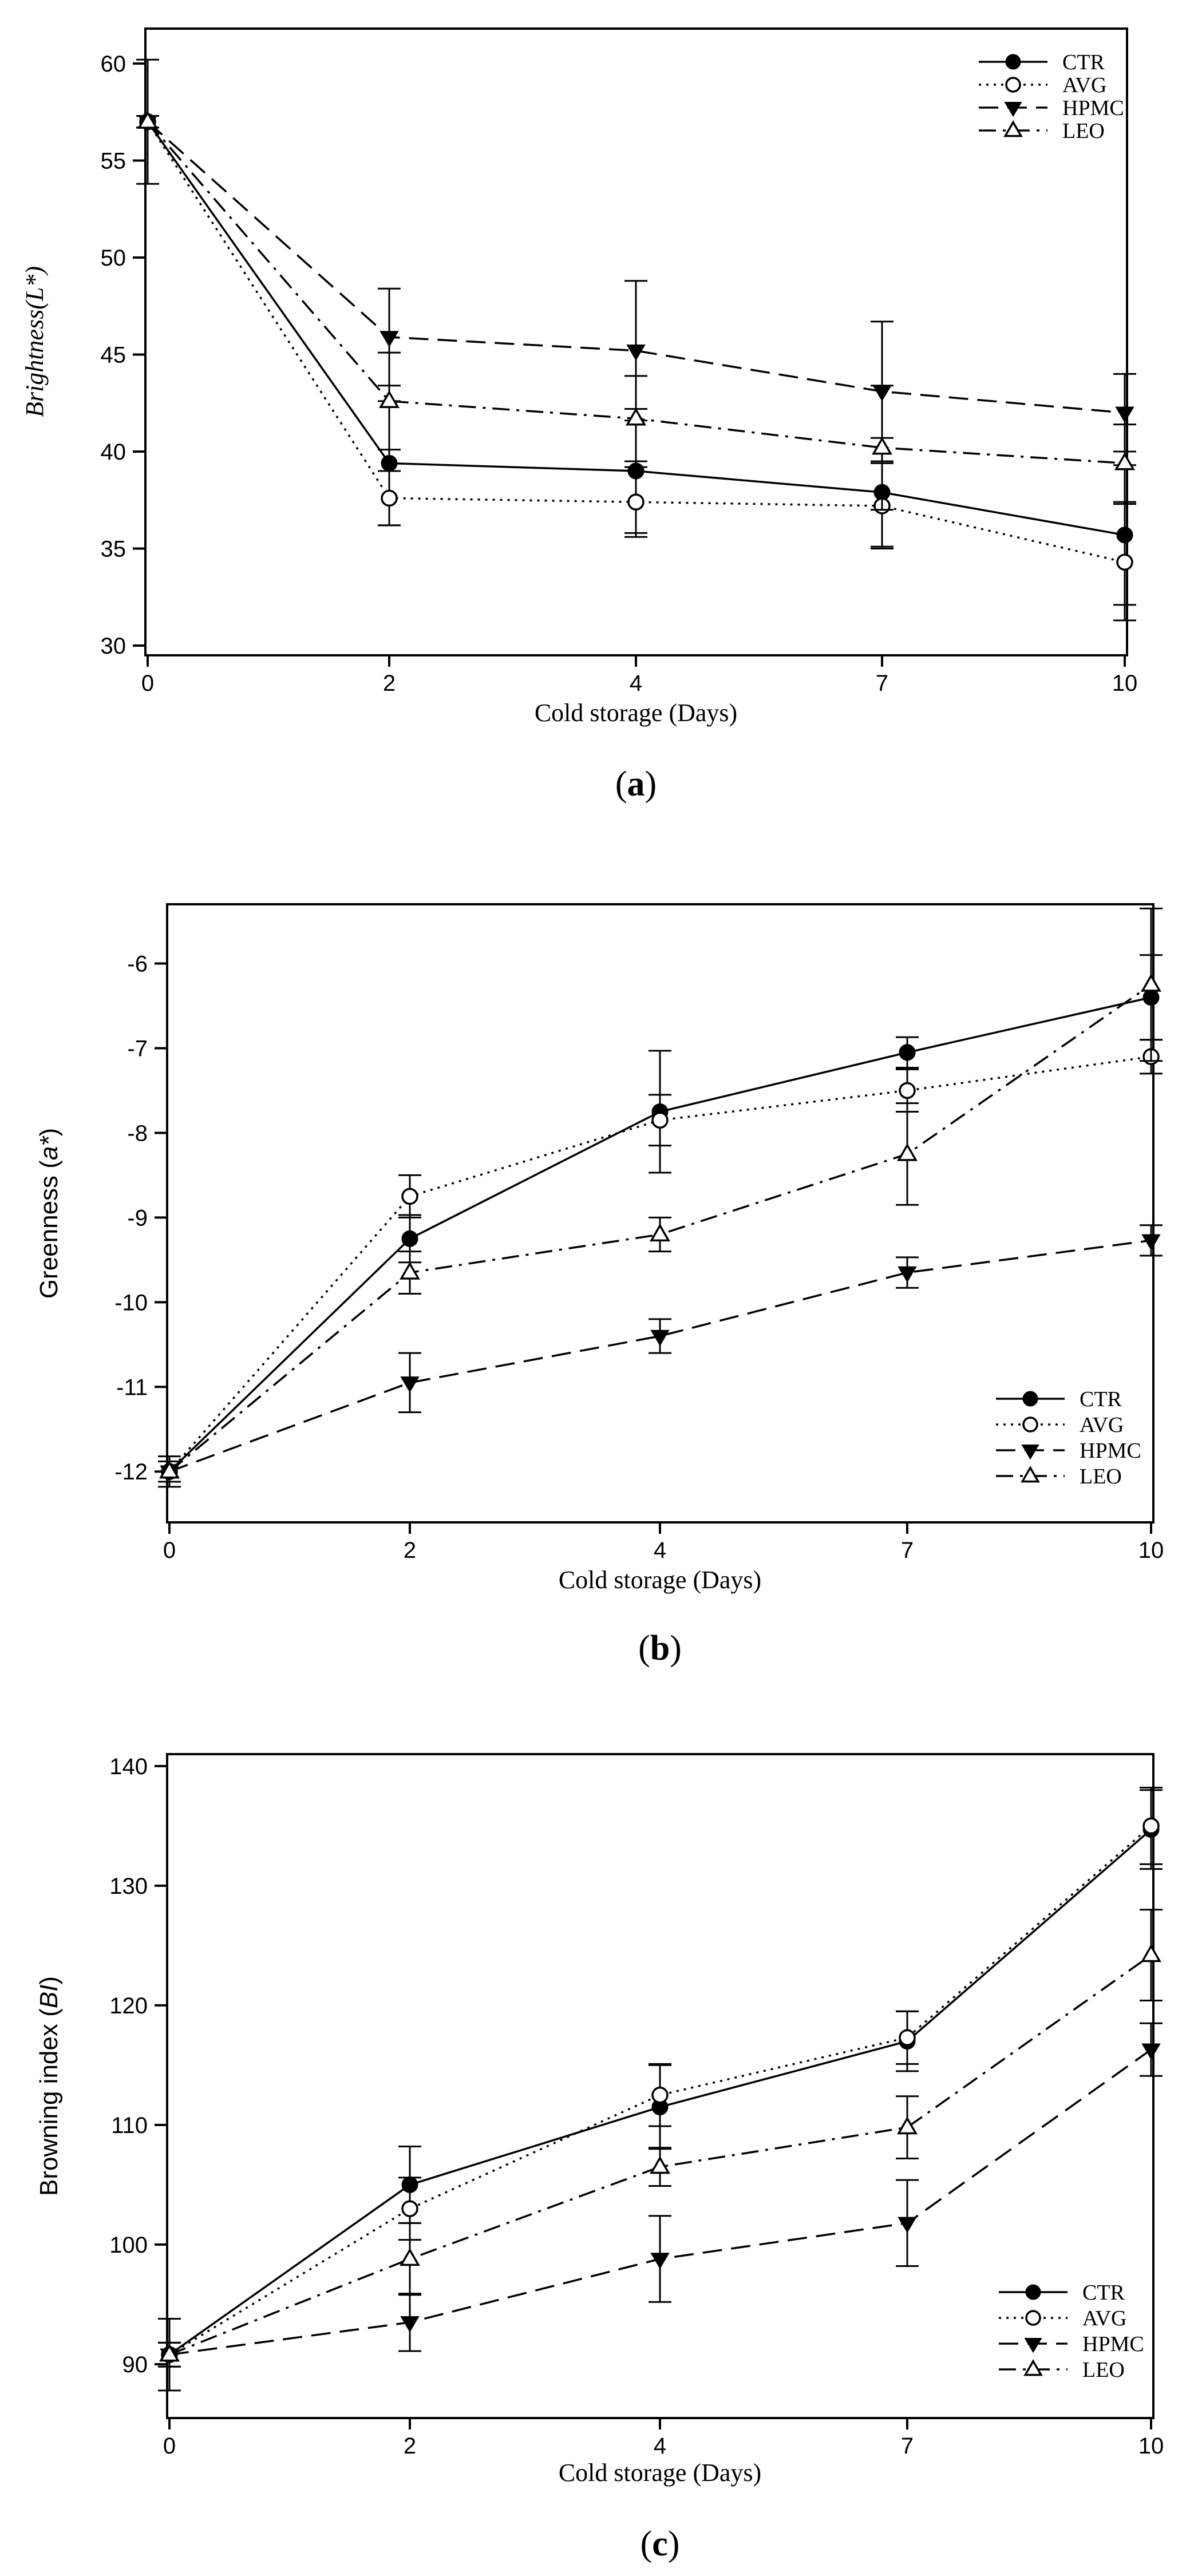  I want to click on y-axis-title: Brightness(L*), so click(35, 341).